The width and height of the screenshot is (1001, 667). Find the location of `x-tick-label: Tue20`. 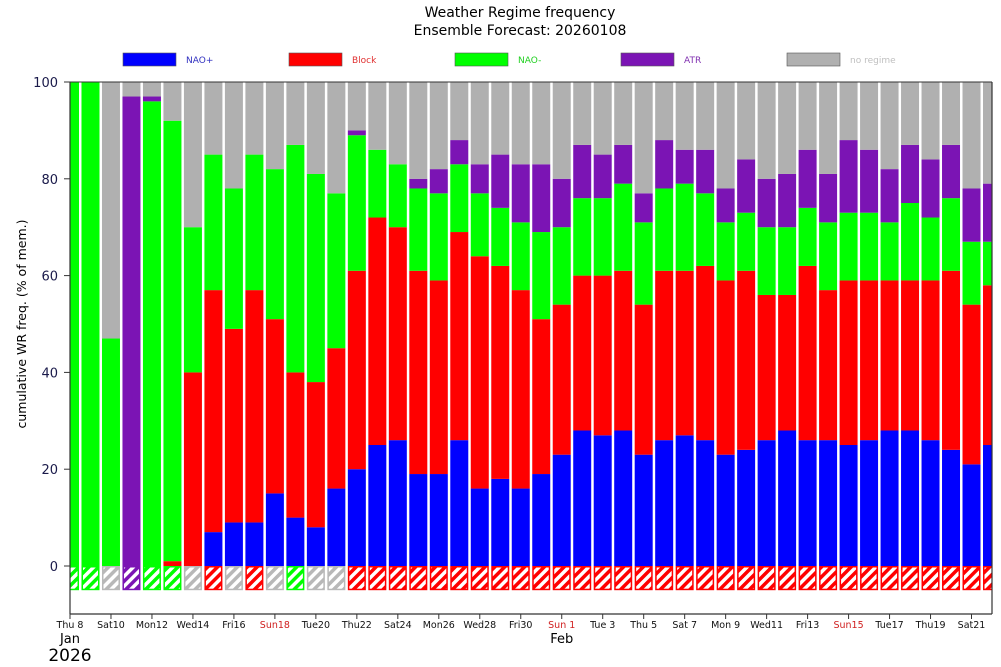

x-tick-label: Tue20 is located at coordinates (315, 625).